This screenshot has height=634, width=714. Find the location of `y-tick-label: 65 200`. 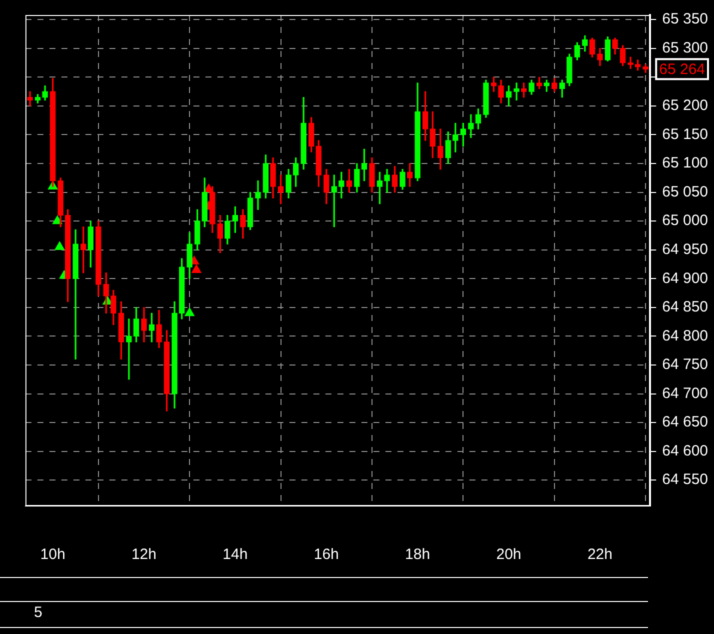

y-tick-label: 65 200 is located at coordinates (685, 105).